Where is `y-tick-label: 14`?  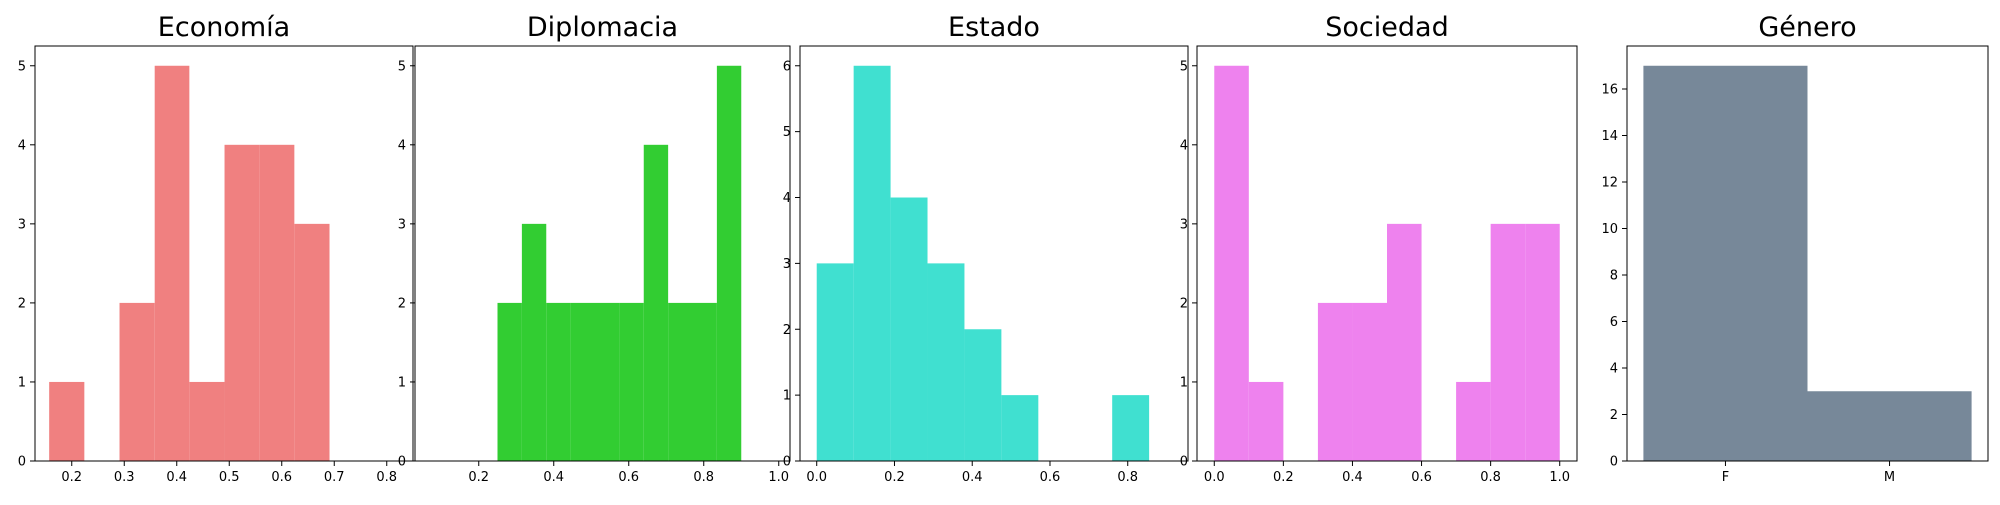
y-tick-label: 14 is located at coordinates (1609, 136).